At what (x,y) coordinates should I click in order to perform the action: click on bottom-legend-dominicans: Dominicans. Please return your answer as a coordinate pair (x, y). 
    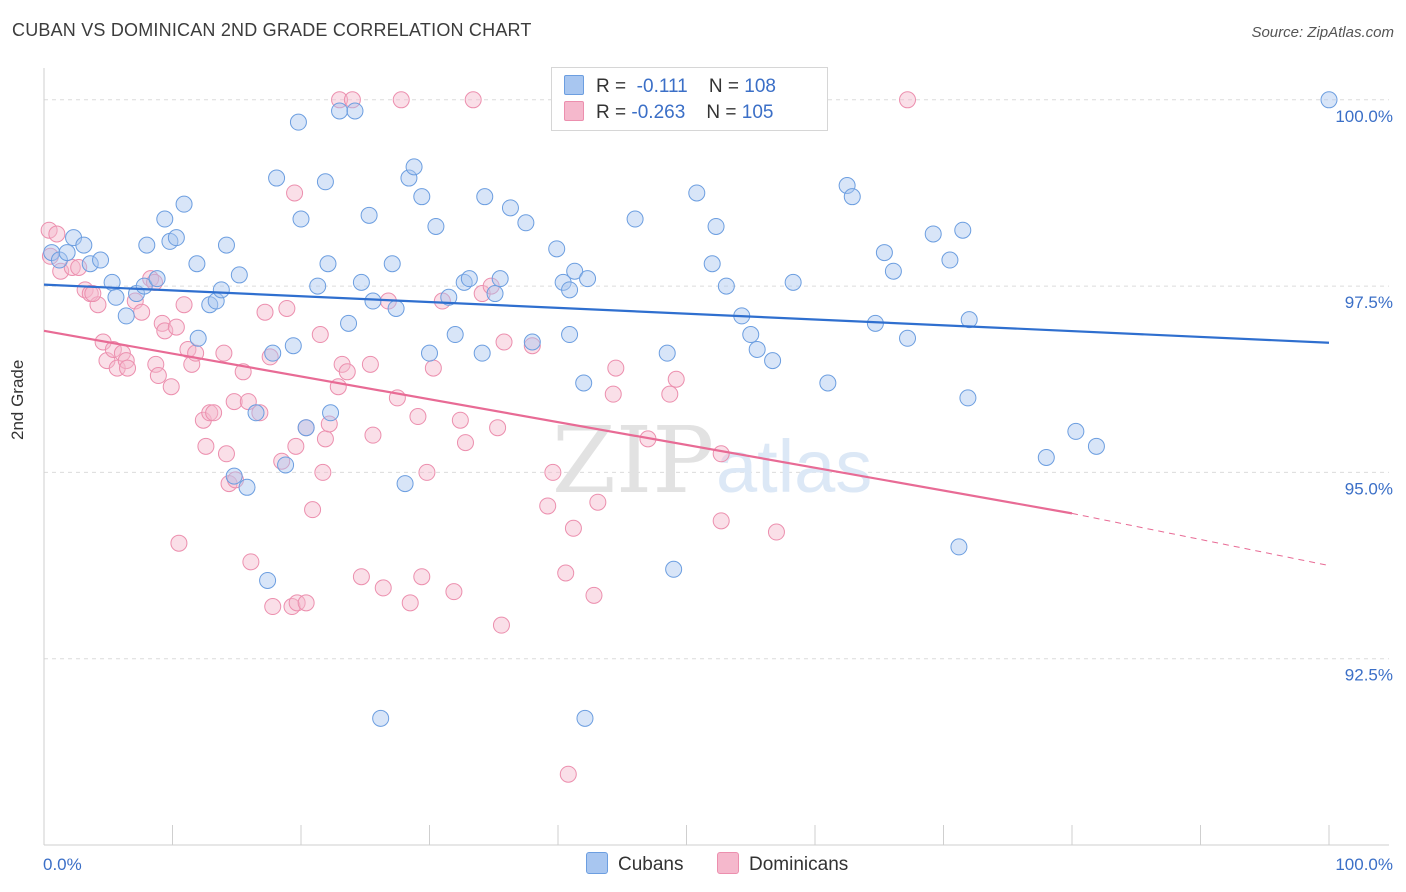
    Looking at the image, I should click on (782, 864).